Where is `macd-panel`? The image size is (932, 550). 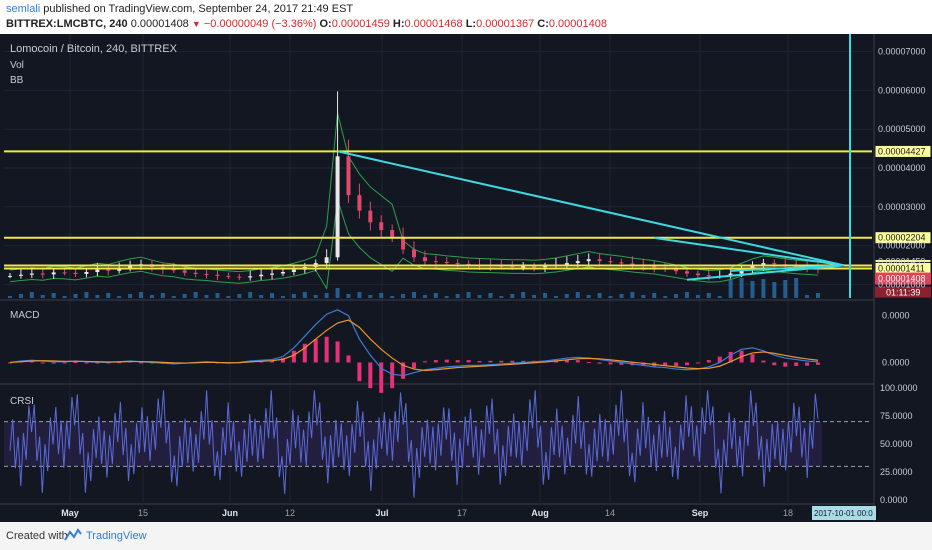
macd-panel is located at coordinates (414, 351).